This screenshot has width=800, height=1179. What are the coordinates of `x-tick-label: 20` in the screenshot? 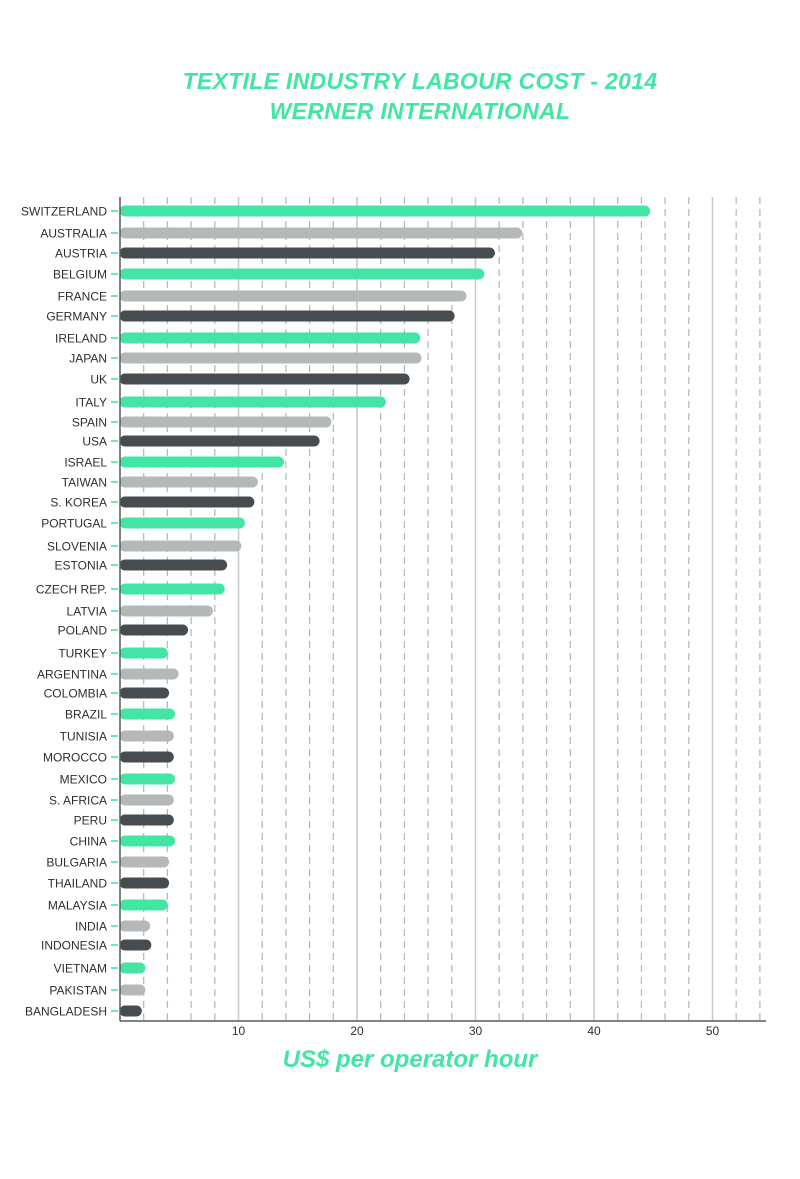 It's located at (357, 1031).